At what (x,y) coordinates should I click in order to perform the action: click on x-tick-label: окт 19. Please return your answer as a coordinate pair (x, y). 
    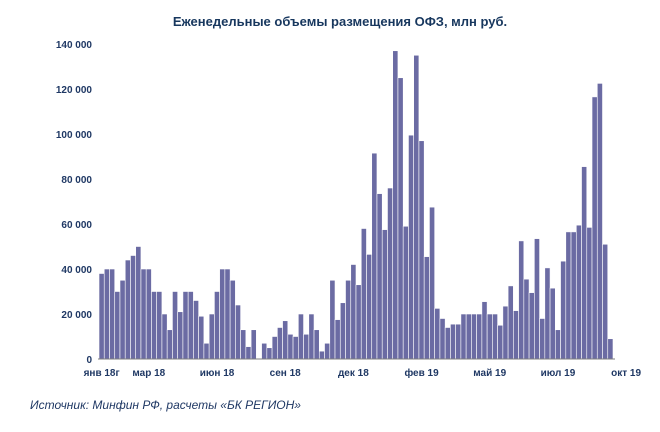
    Looking at the image, I should click on (626, 373).